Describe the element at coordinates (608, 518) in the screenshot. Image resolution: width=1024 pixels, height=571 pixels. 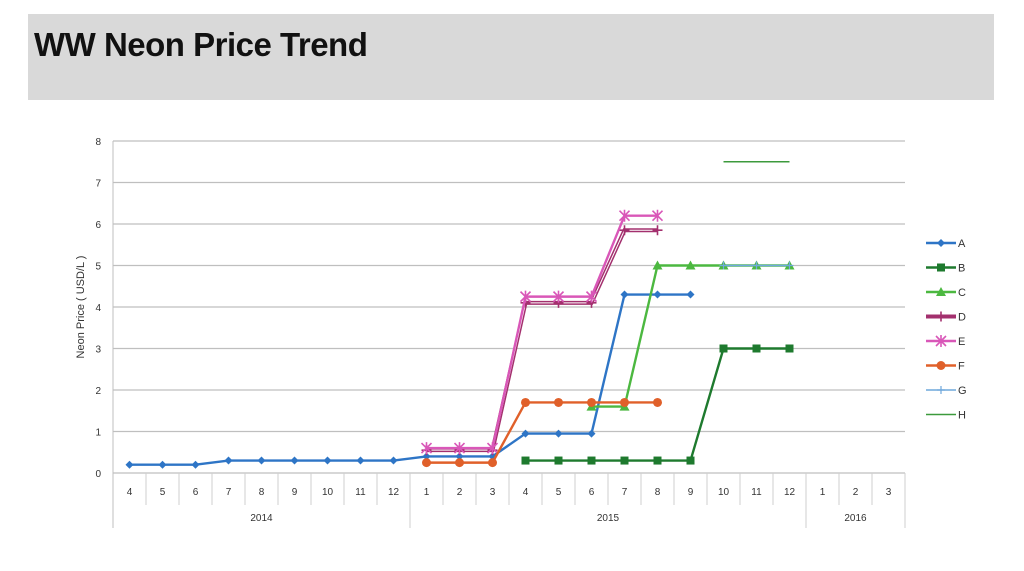
I see `x-year-label: 2015` at that location.